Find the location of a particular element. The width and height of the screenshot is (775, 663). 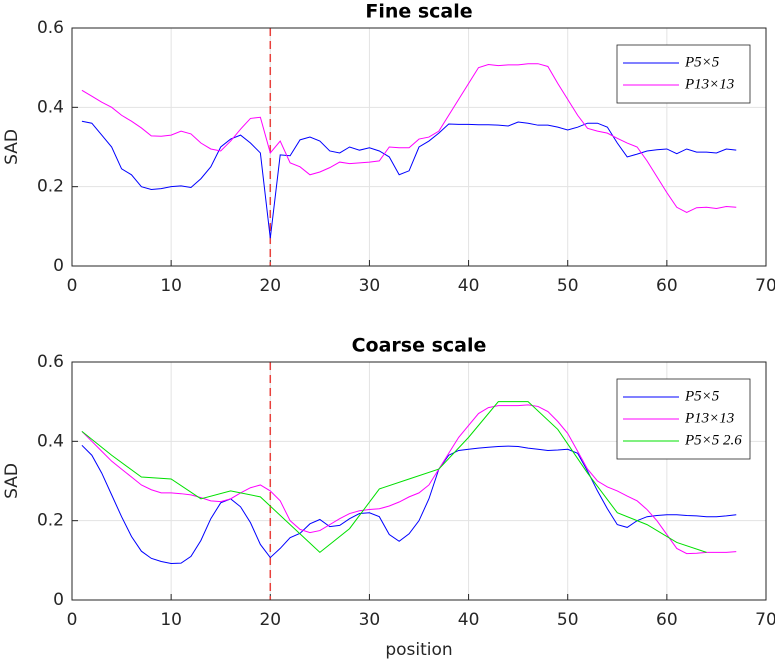

legend: P5×5 P13×13 P5×5 2.6 is located at coordinates (683, 419).